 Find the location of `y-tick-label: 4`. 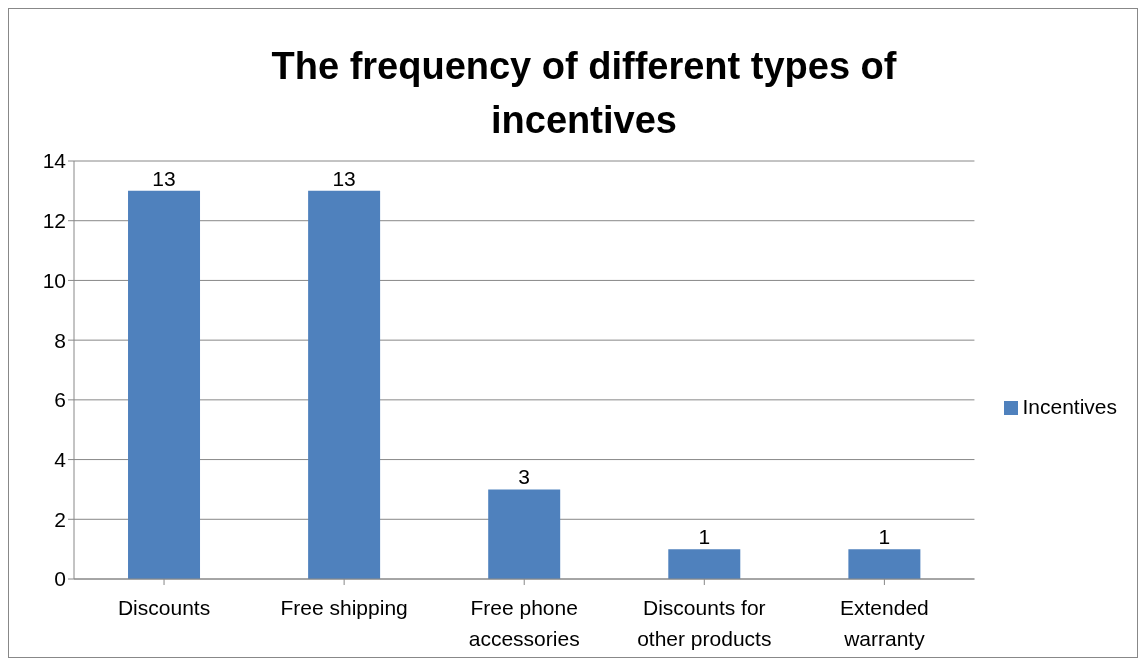

y-tick-label: 4 is located at coordinates (60, 460).